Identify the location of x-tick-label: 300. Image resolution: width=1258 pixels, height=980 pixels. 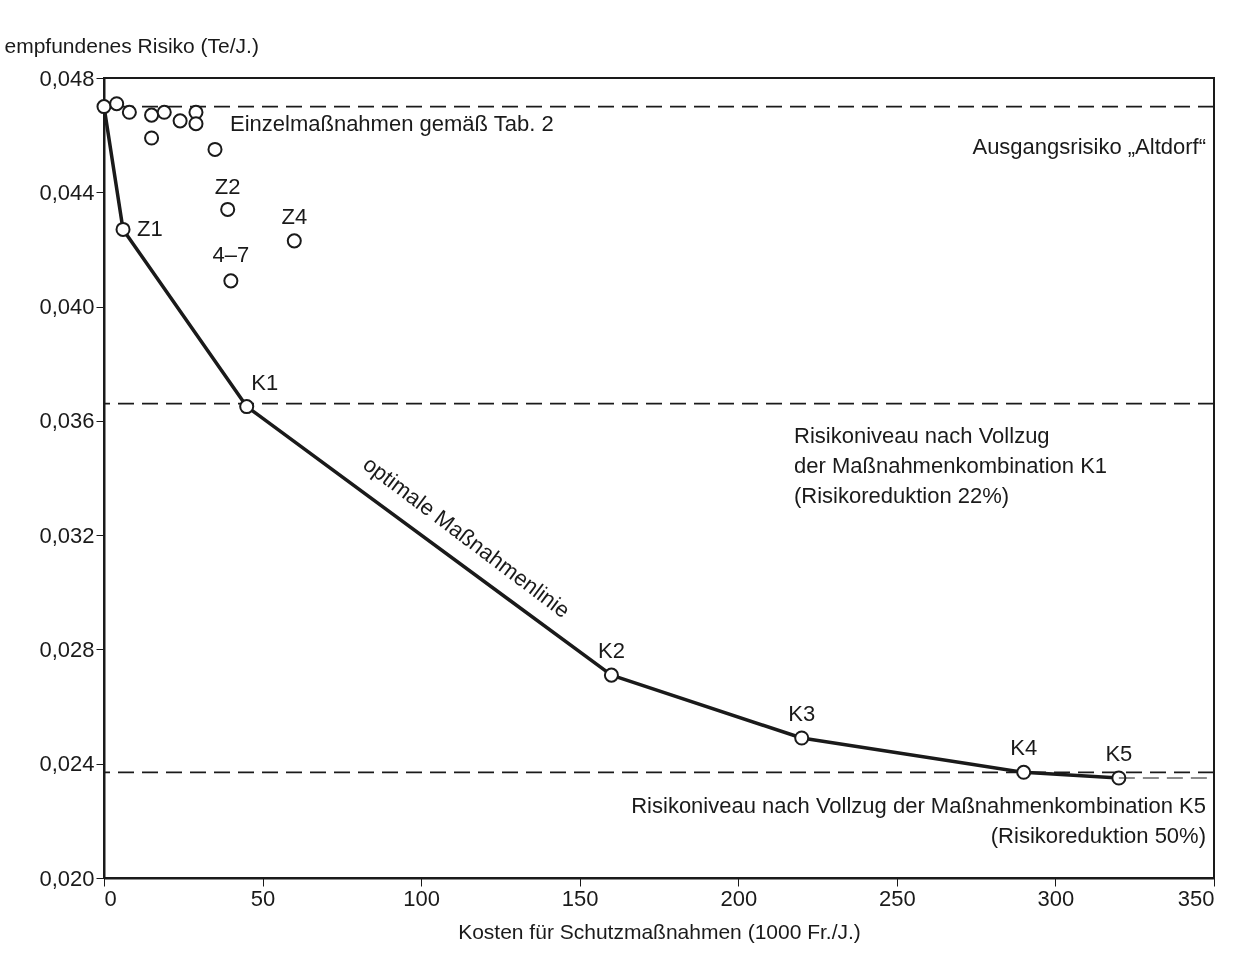
(1056, 898).